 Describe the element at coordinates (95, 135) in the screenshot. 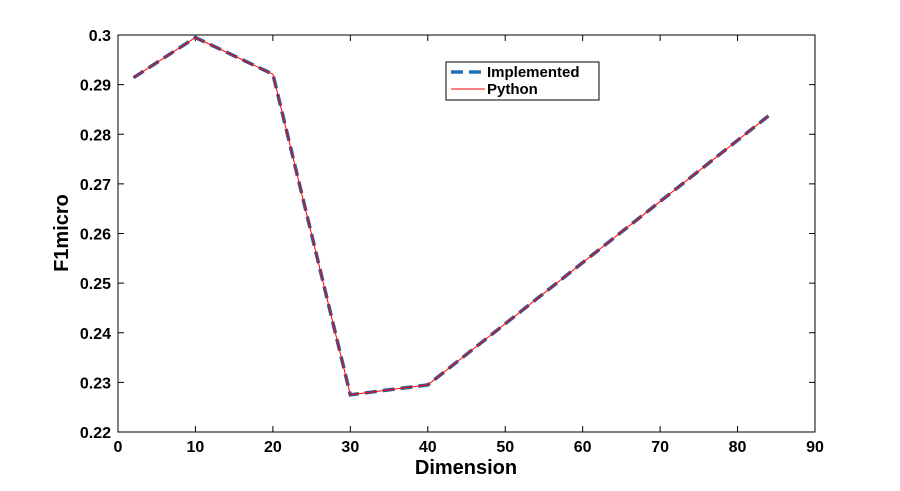

I see `y-tick-label: 0.28` at that location.